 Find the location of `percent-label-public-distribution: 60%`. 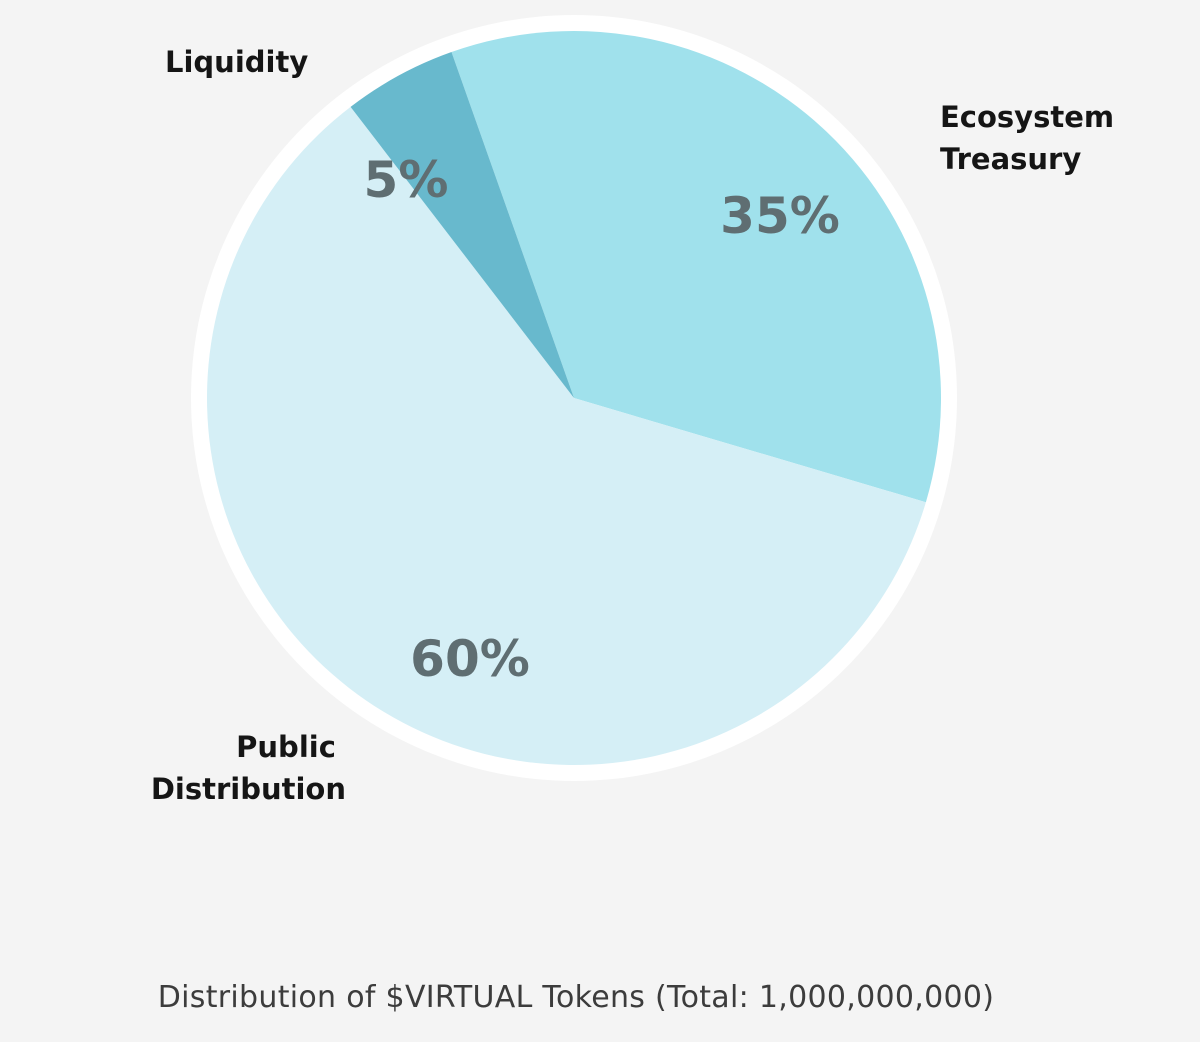

percent-label-public-distribution: 60% is located at coordinates (470, 659).